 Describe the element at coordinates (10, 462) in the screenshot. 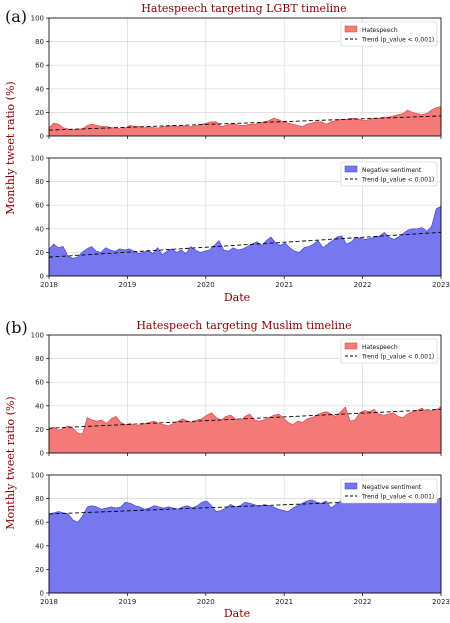

I see `y-axis-label-b: Monthly tweet ratio (%)` at that location.